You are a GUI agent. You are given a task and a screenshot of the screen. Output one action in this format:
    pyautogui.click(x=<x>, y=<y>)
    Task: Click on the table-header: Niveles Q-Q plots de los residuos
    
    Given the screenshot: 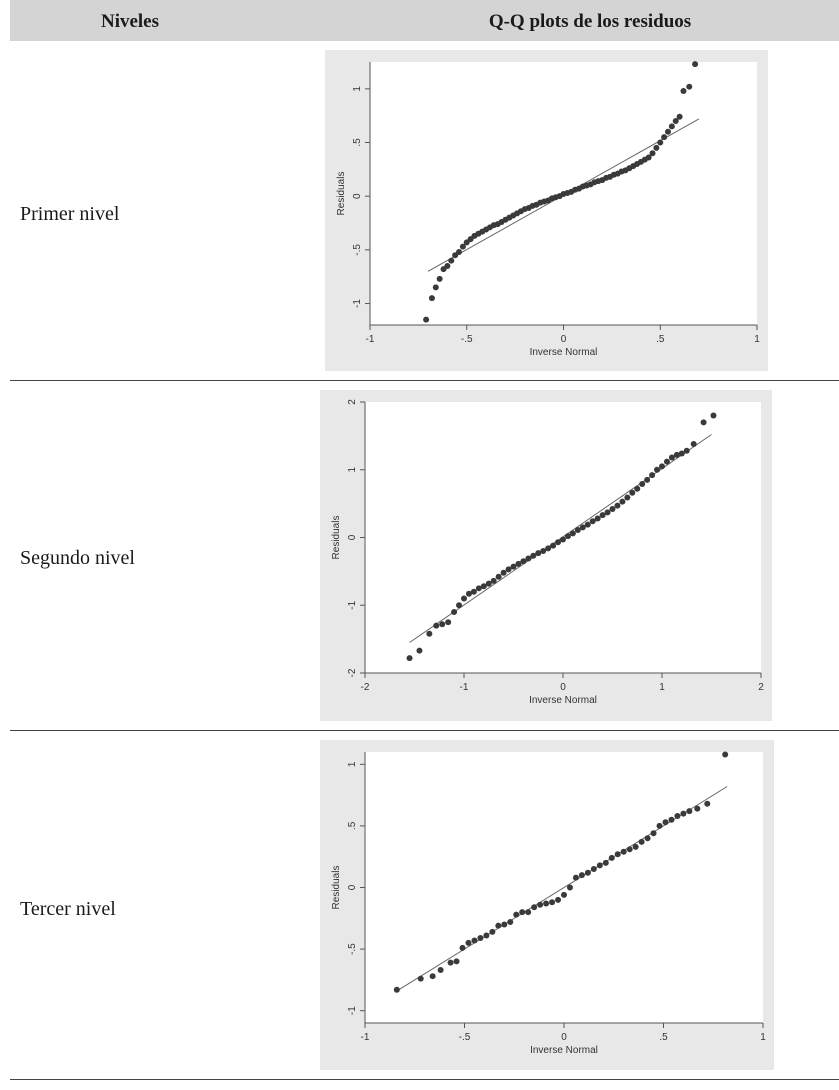 What is the action you would take?
    pyautogui.click(x=424, y=20)
    